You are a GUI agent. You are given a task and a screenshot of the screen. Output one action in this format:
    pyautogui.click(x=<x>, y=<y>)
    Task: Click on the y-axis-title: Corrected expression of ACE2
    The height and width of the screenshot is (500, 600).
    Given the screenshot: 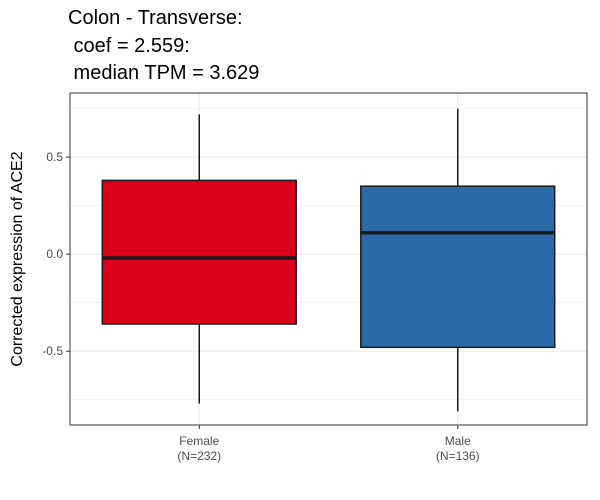 What is the action you would take?
    pyautogui.click(x=17, y=258)
    